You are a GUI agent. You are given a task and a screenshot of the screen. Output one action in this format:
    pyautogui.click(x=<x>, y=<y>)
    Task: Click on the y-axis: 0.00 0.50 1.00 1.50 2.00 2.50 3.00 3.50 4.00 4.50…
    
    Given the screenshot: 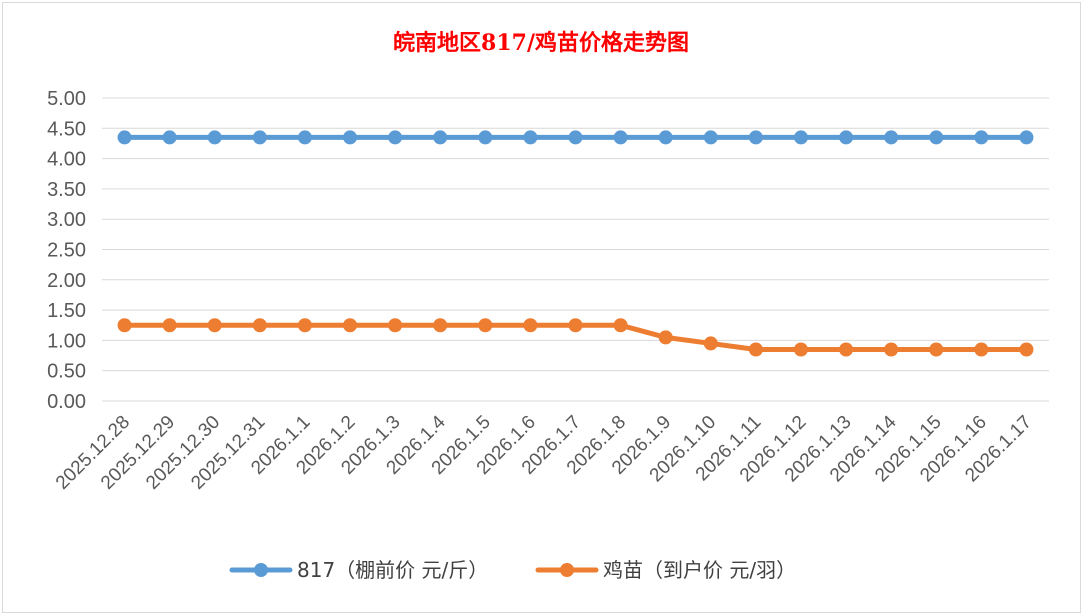 What is the action you would take?
    pyautogui.click(x=66, y=250)
    